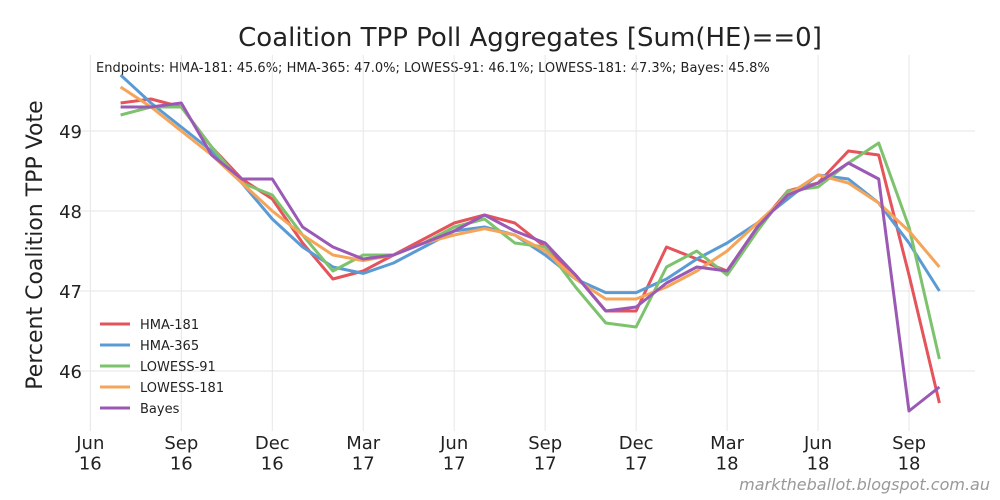  What do you see at coordinates (70, 372) in the screenshot?
I see `y-tick-label: 46` at bounding box center [70, 372].